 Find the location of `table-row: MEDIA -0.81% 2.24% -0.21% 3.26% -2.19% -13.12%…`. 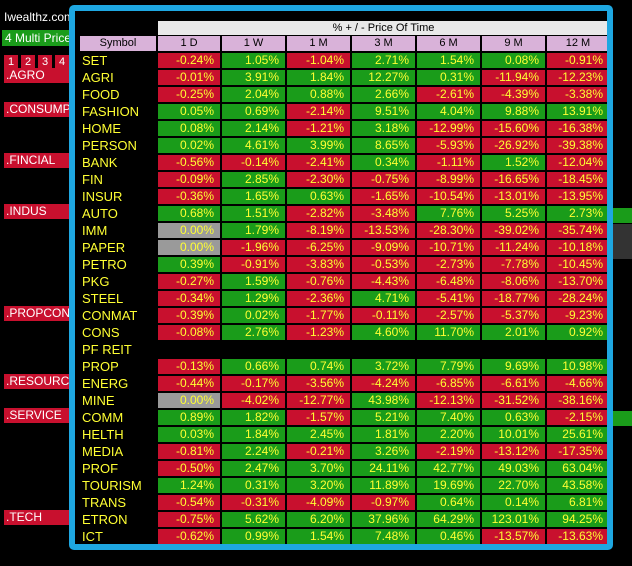

table-row: MEDIA -0.81% 2.24% -0.21% 3.26% -2.19% -13.12%… is located at coordinates (343, 451).